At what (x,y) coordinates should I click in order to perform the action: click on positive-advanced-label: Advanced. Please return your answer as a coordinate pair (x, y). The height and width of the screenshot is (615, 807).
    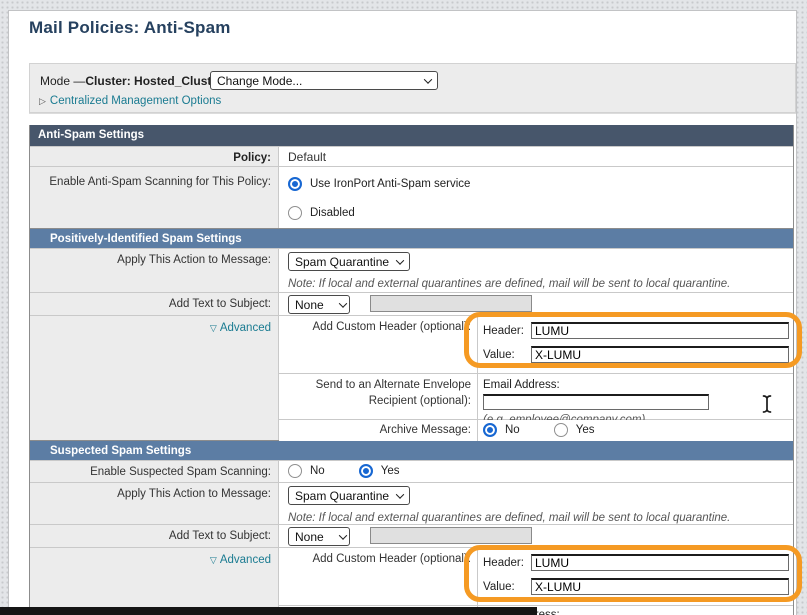
    Looking at the image, I should click on (245, 328).